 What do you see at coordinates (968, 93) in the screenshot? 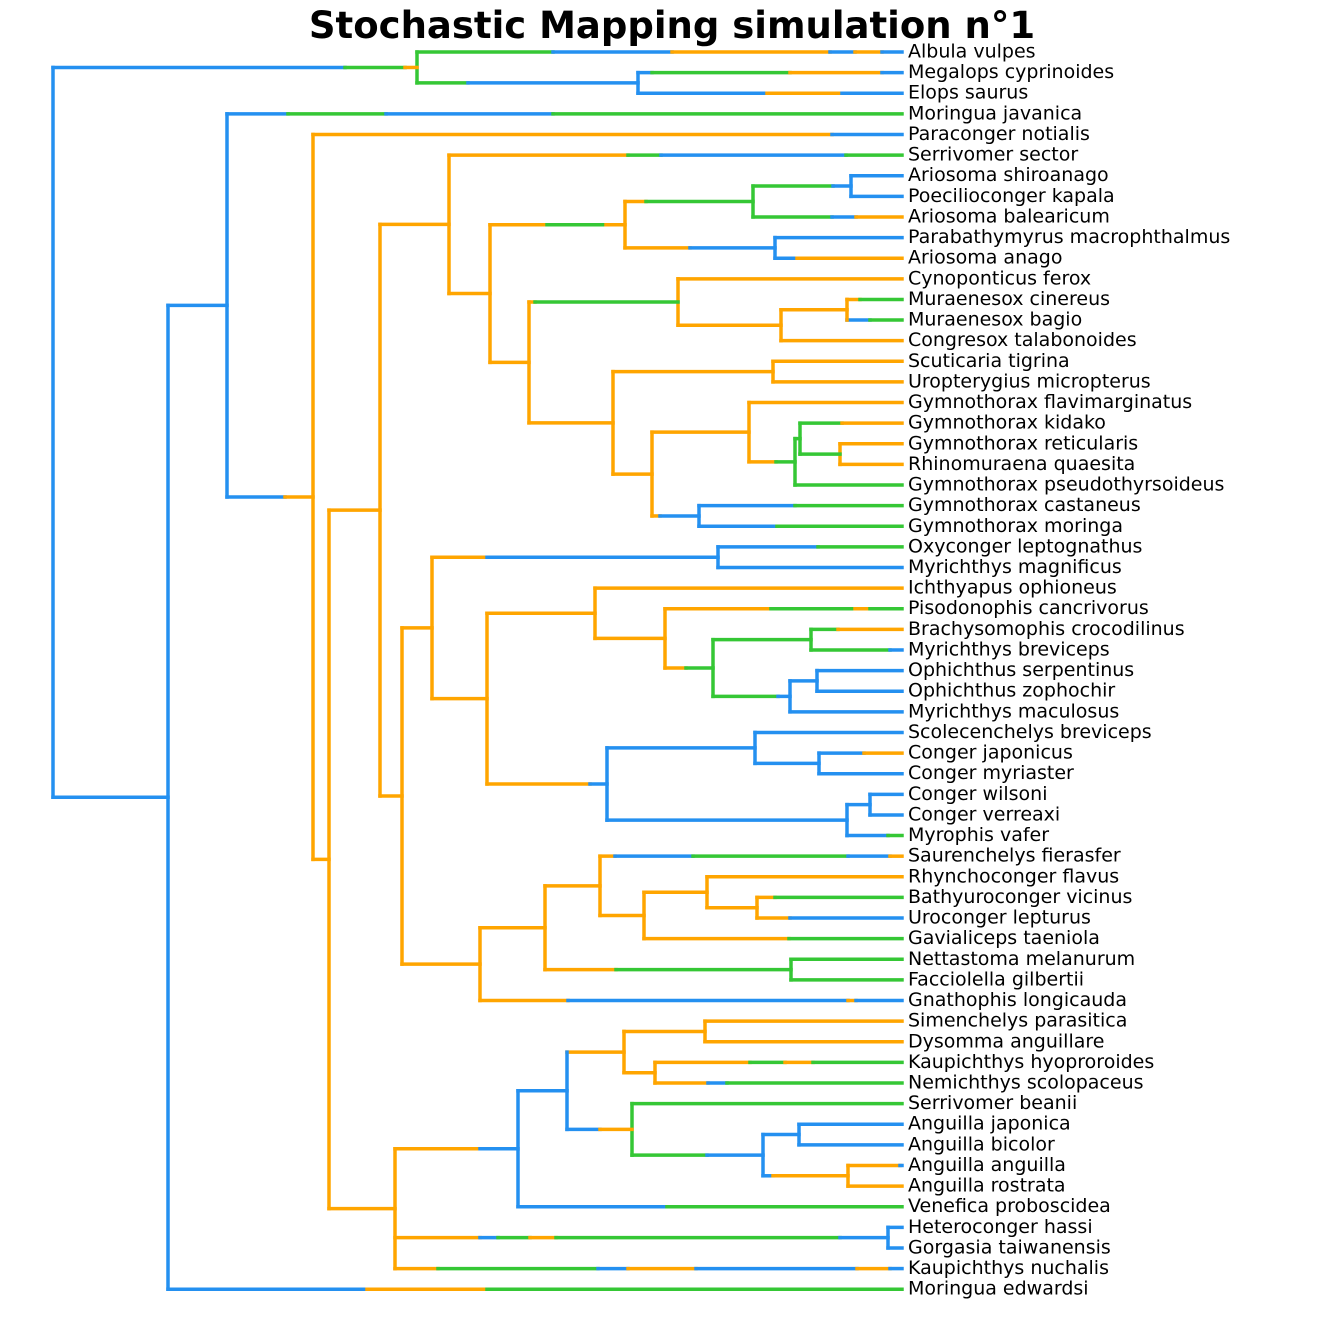
I see `tip-label: Elops saurus` at bounding box center [968, 93].